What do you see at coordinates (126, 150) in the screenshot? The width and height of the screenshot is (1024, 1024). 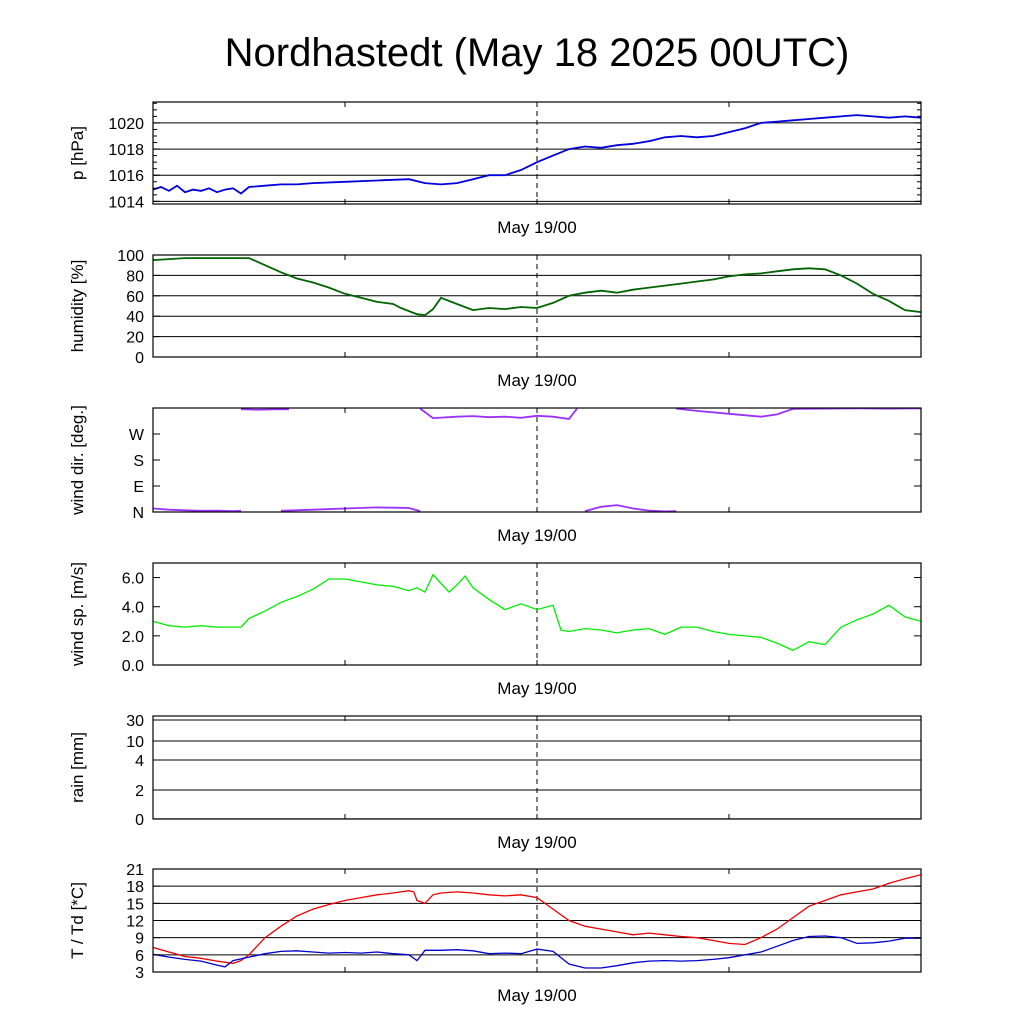 I see `y-tick-label: 1018` at bounding box center [126, 150].